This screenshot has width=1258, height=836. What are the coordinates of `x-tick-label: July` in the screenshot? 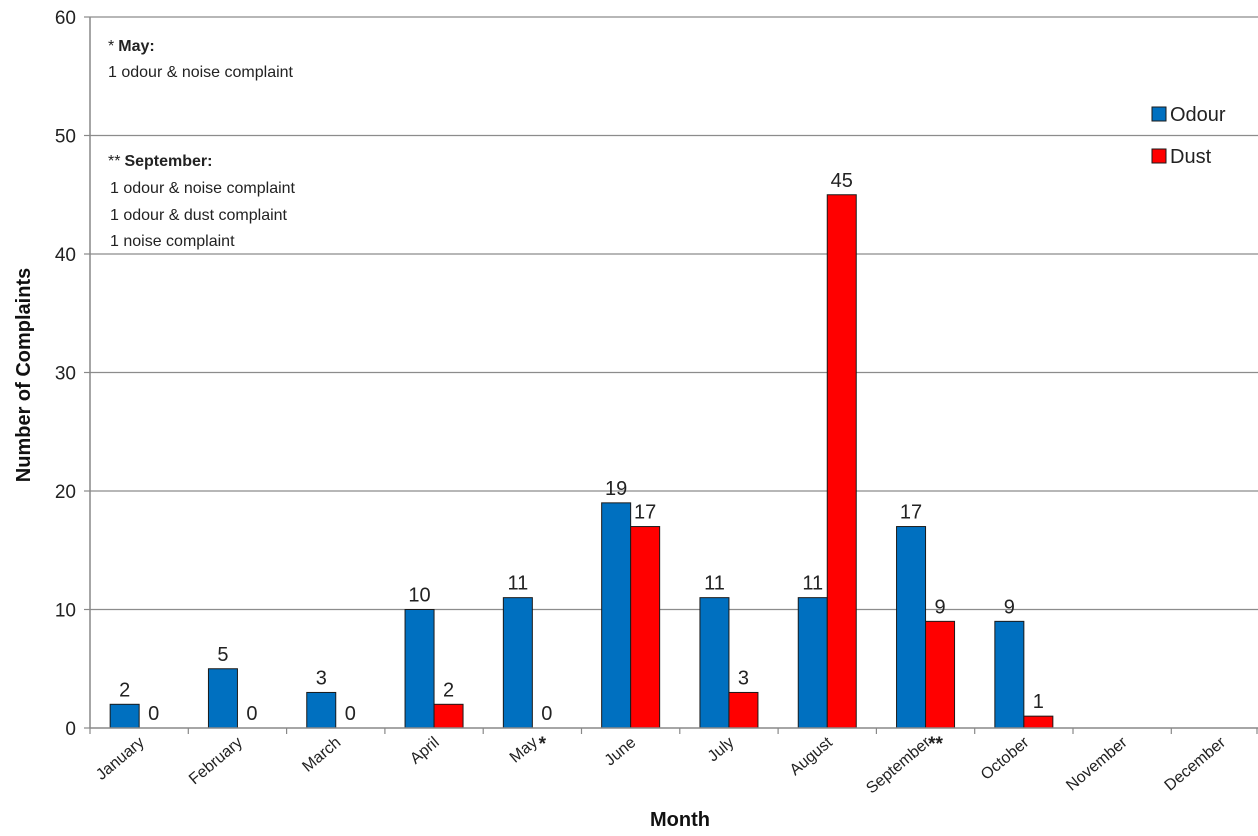 It's located at (721, 749).